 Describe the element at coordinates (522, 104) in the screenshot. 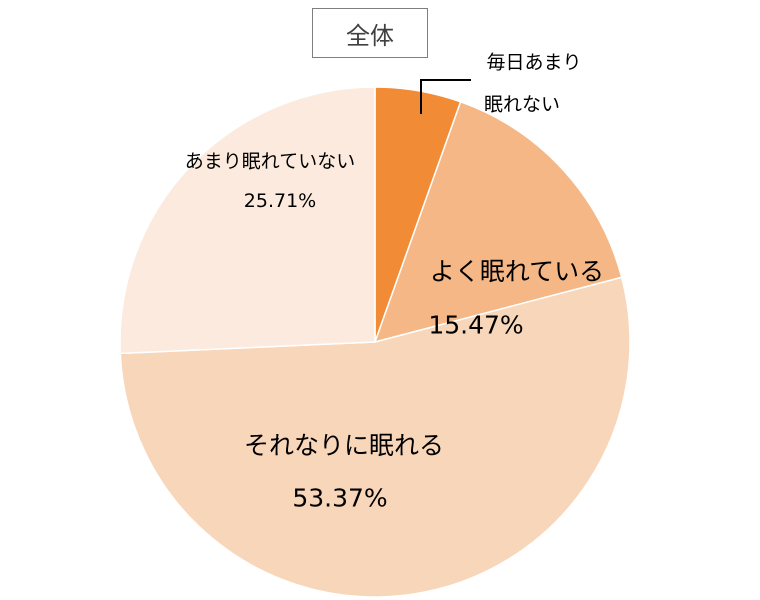

I see `slice-label-every-day-poor-sleep-line2: 眠れない` at that location.